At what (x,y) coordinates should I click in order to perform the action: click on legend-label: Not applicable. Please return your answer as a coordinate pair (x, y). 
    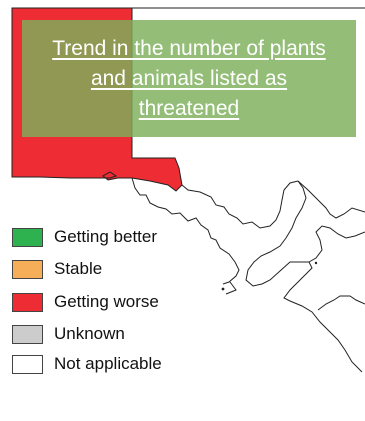
    Looking at the image, I should click on (108, 363).